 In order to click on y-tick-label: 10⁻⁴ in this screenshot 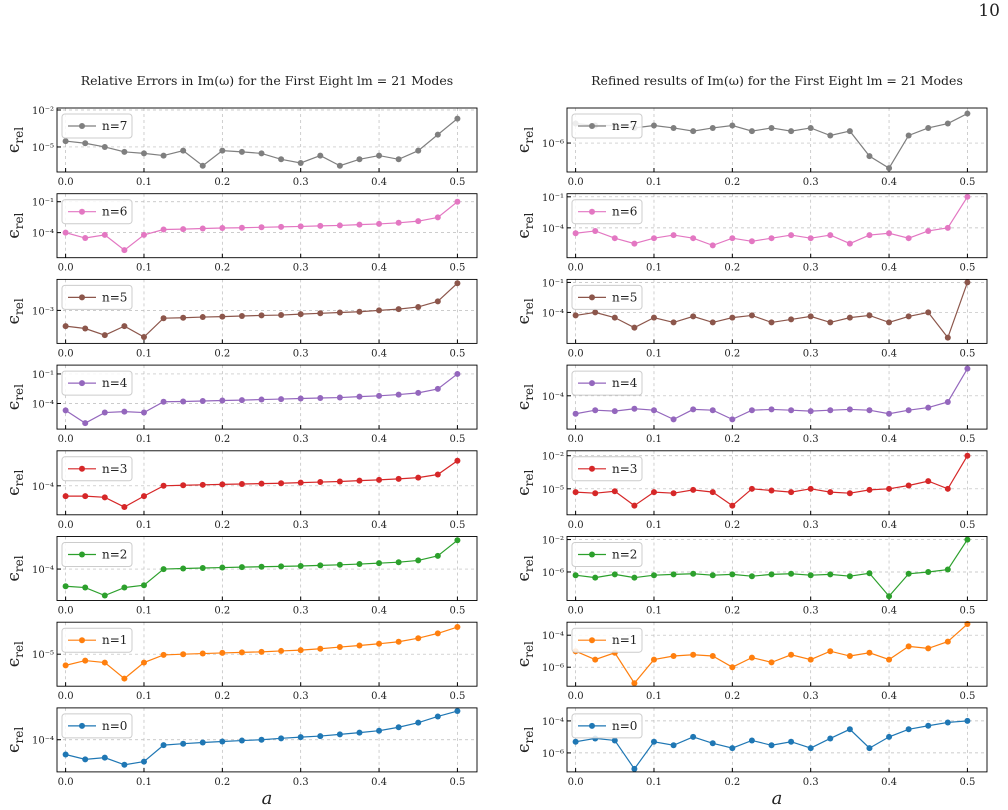, I will do `click(43, 570)`.